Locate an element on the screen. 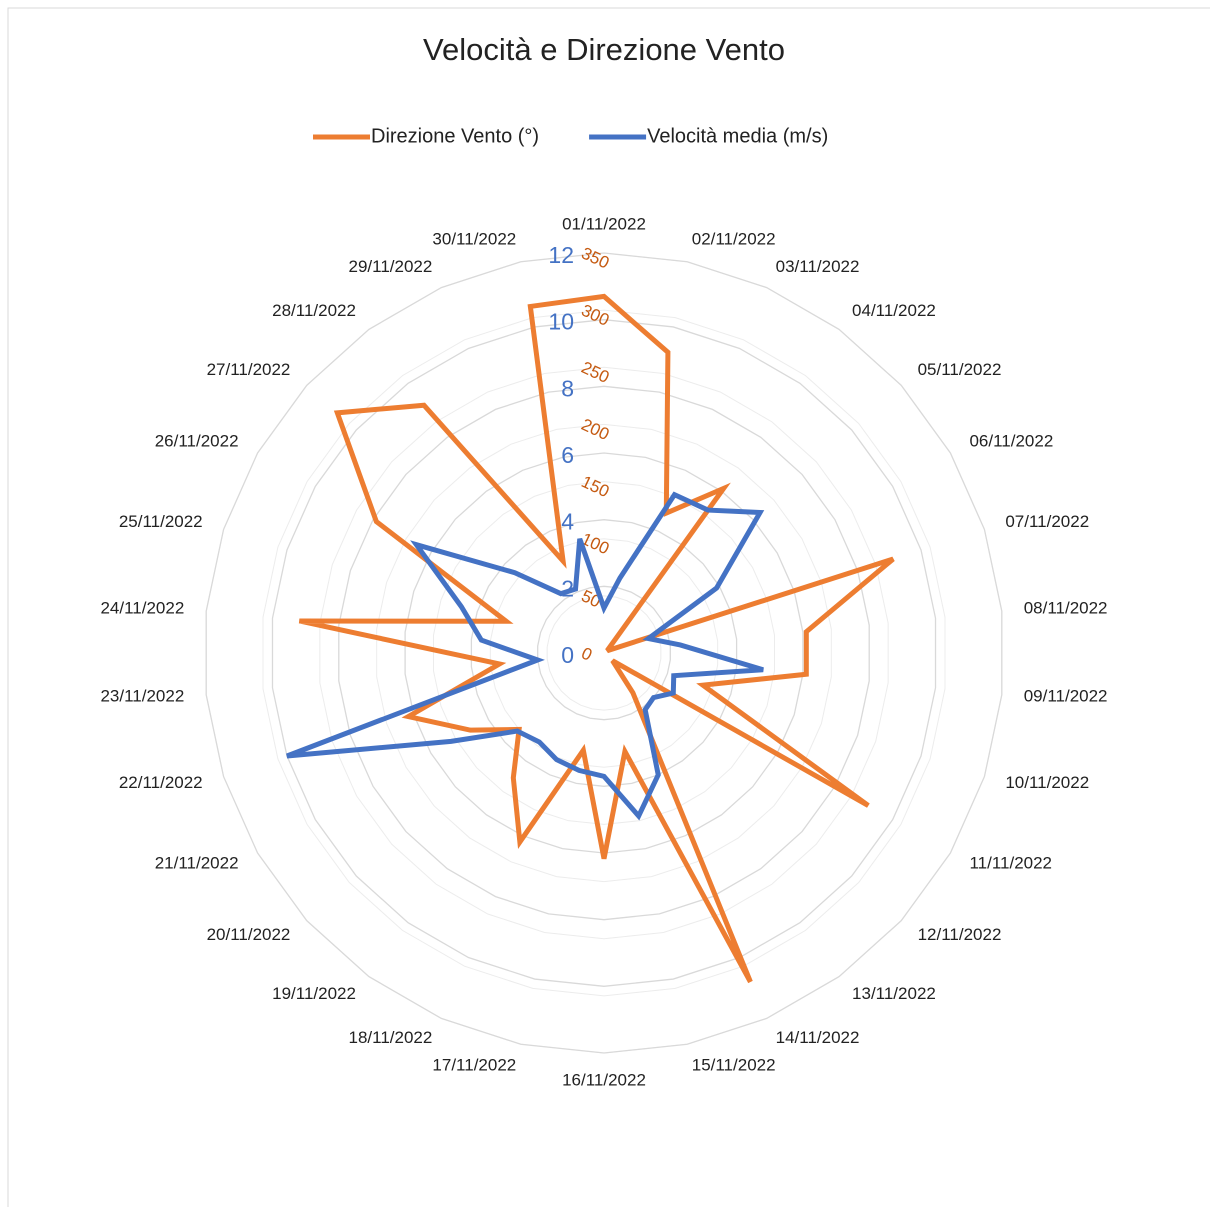  category-label: 19/11/2022 is located at coordinates (314, 993).